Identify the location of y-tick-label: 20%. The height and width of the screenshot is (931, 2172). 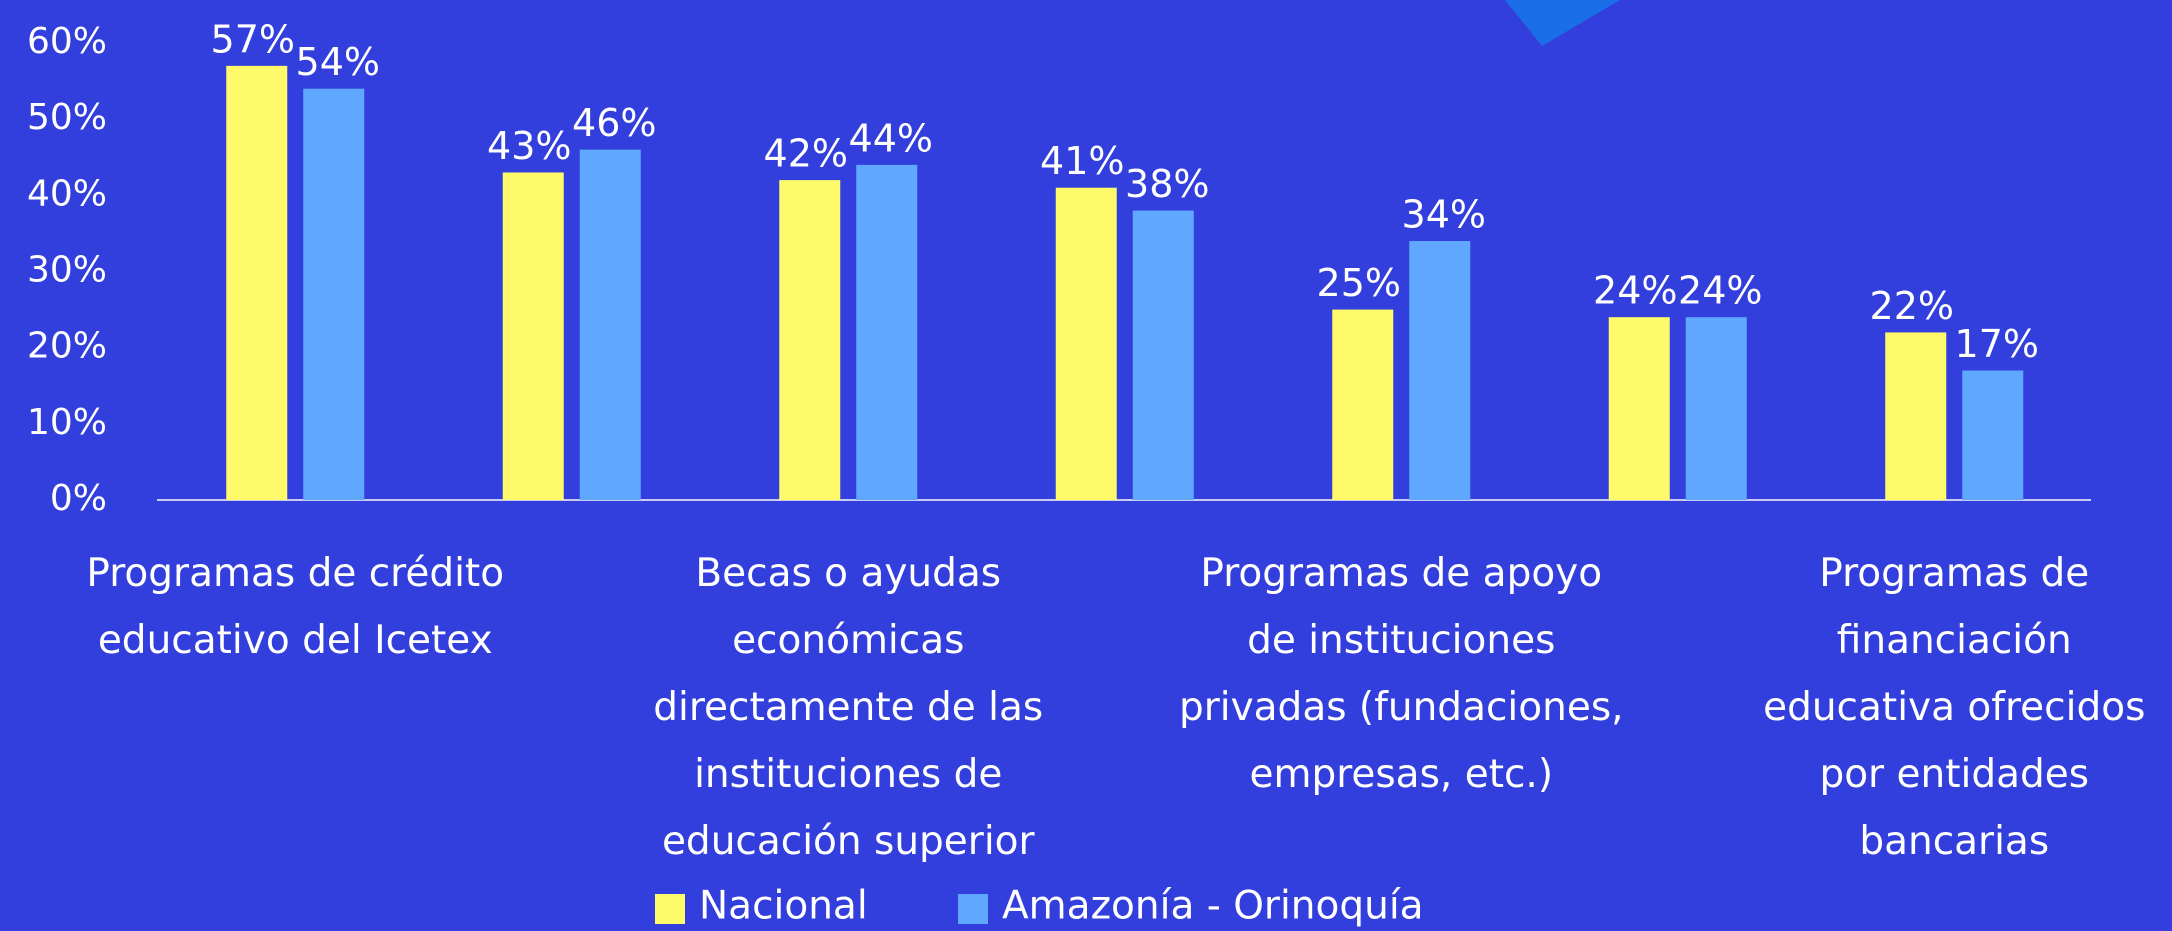
(67, 346).